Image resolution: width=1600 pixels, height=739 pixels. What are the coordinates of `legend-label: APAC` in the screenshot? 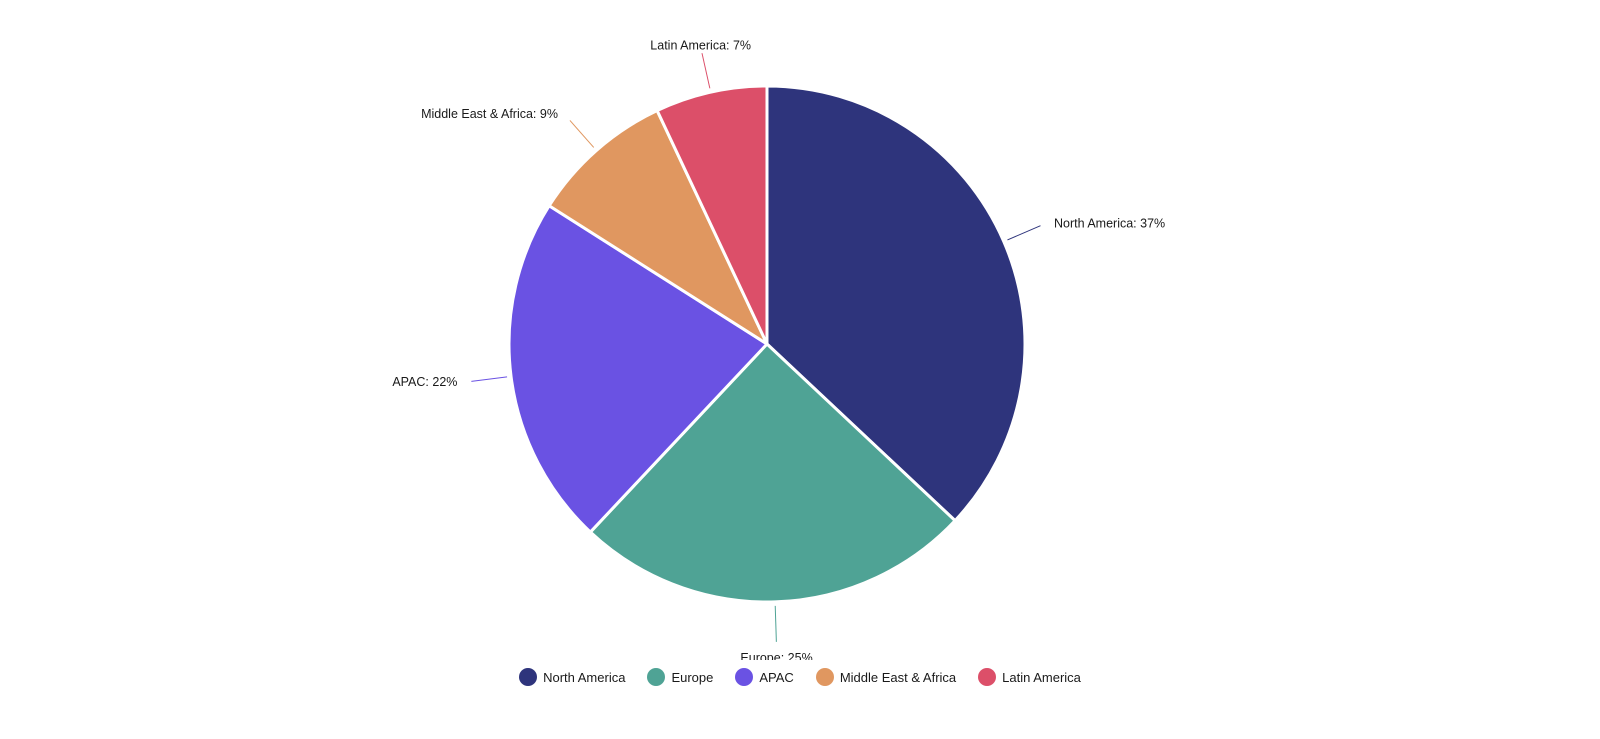 It's located at (776, 677).